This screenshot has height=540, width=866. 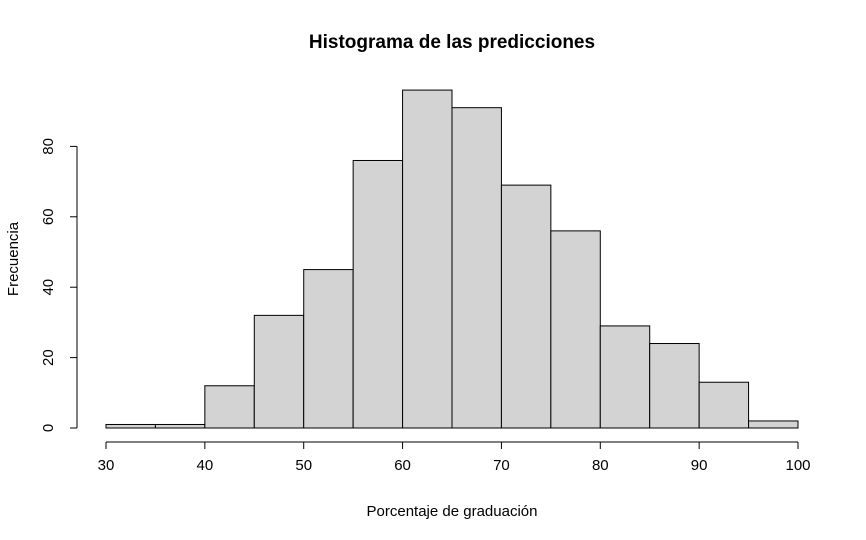 What do you see at coordinates (452, 511) in the screenshot?
I see `x-axis-label: Porcentaje de graduación` at bounding box center [452, 511].